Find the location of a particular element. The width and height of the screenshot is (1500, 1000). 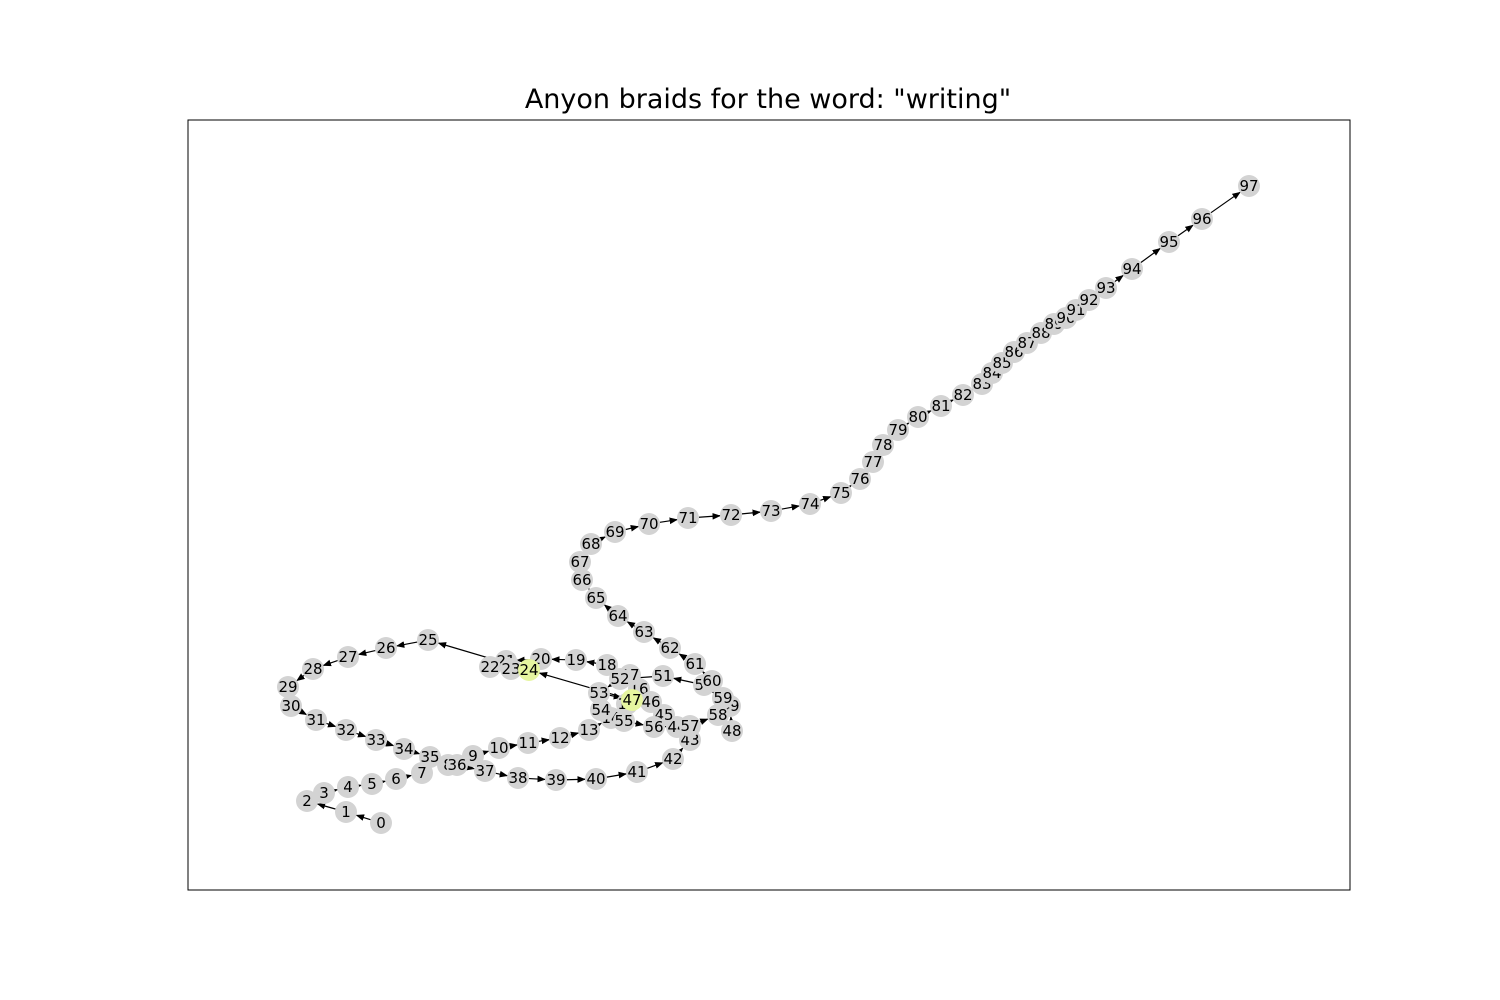

node-9: 9 is located at coordinates (473, 756).